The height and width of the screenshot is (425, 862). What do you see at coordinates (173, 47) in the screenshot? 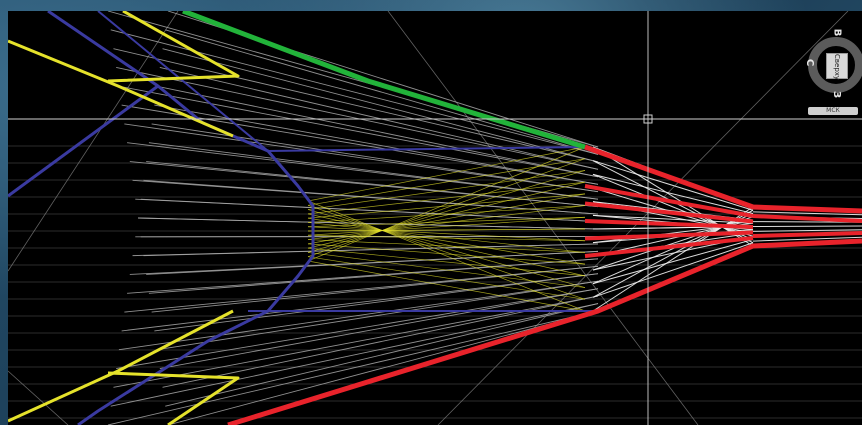
I see `outline-yellow-upper-loop` at bounding box center [173, 47].